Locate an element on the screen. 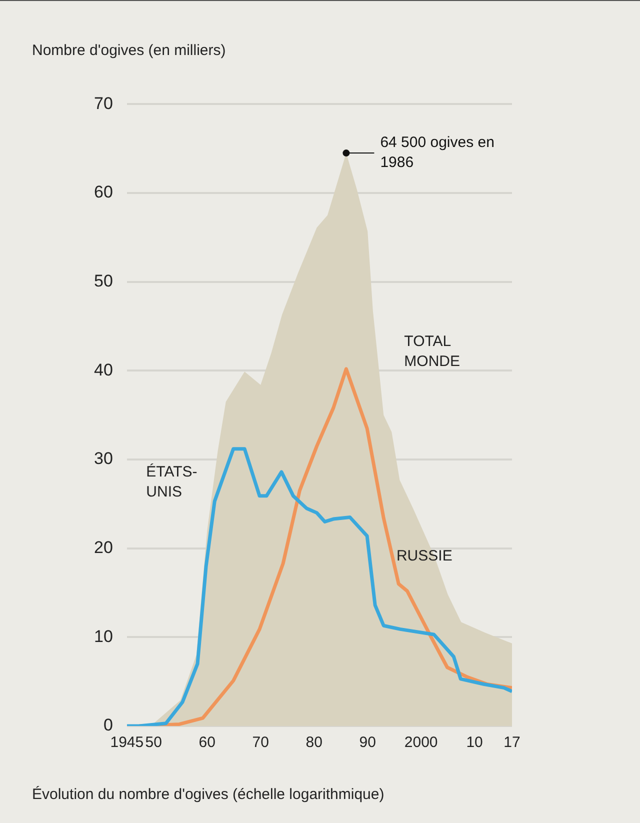 This screenshot has width=640, height=823. x-tick-label: 10 is located at coordinates (474, 743).